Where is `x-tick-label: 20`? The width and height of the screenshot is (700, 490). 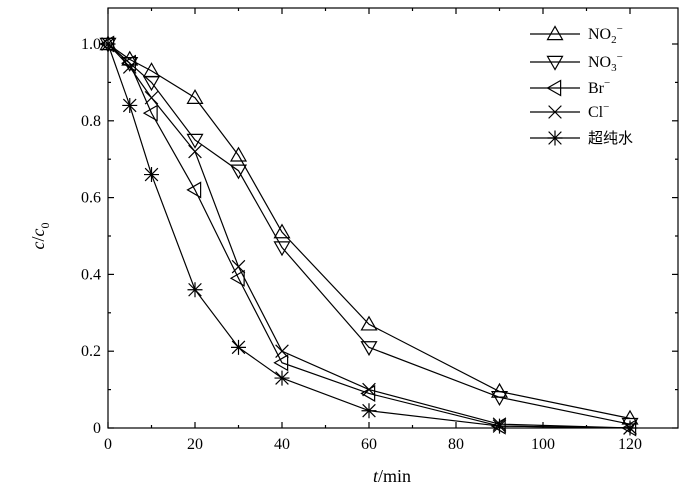
x-tick-label: 20 is located at coordinates (195, 444).